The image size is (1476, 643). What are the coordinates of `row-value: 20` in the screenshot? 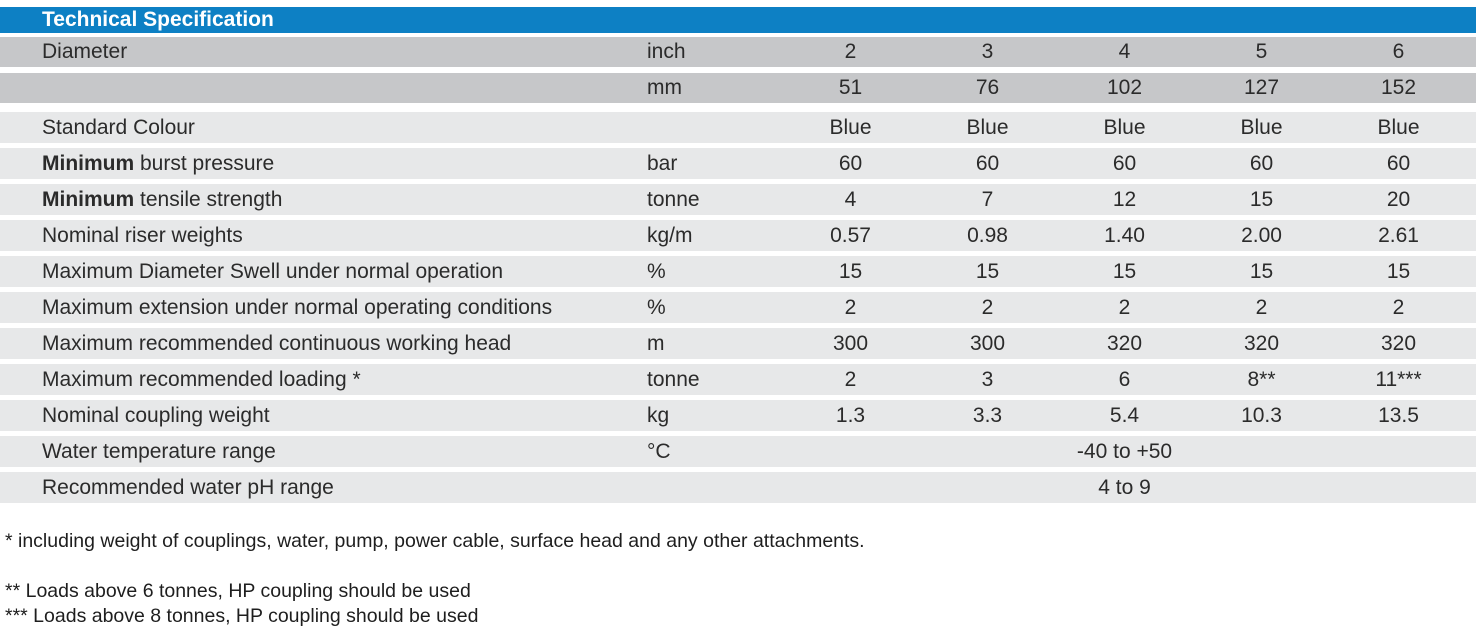 It's located at (1398, 199).